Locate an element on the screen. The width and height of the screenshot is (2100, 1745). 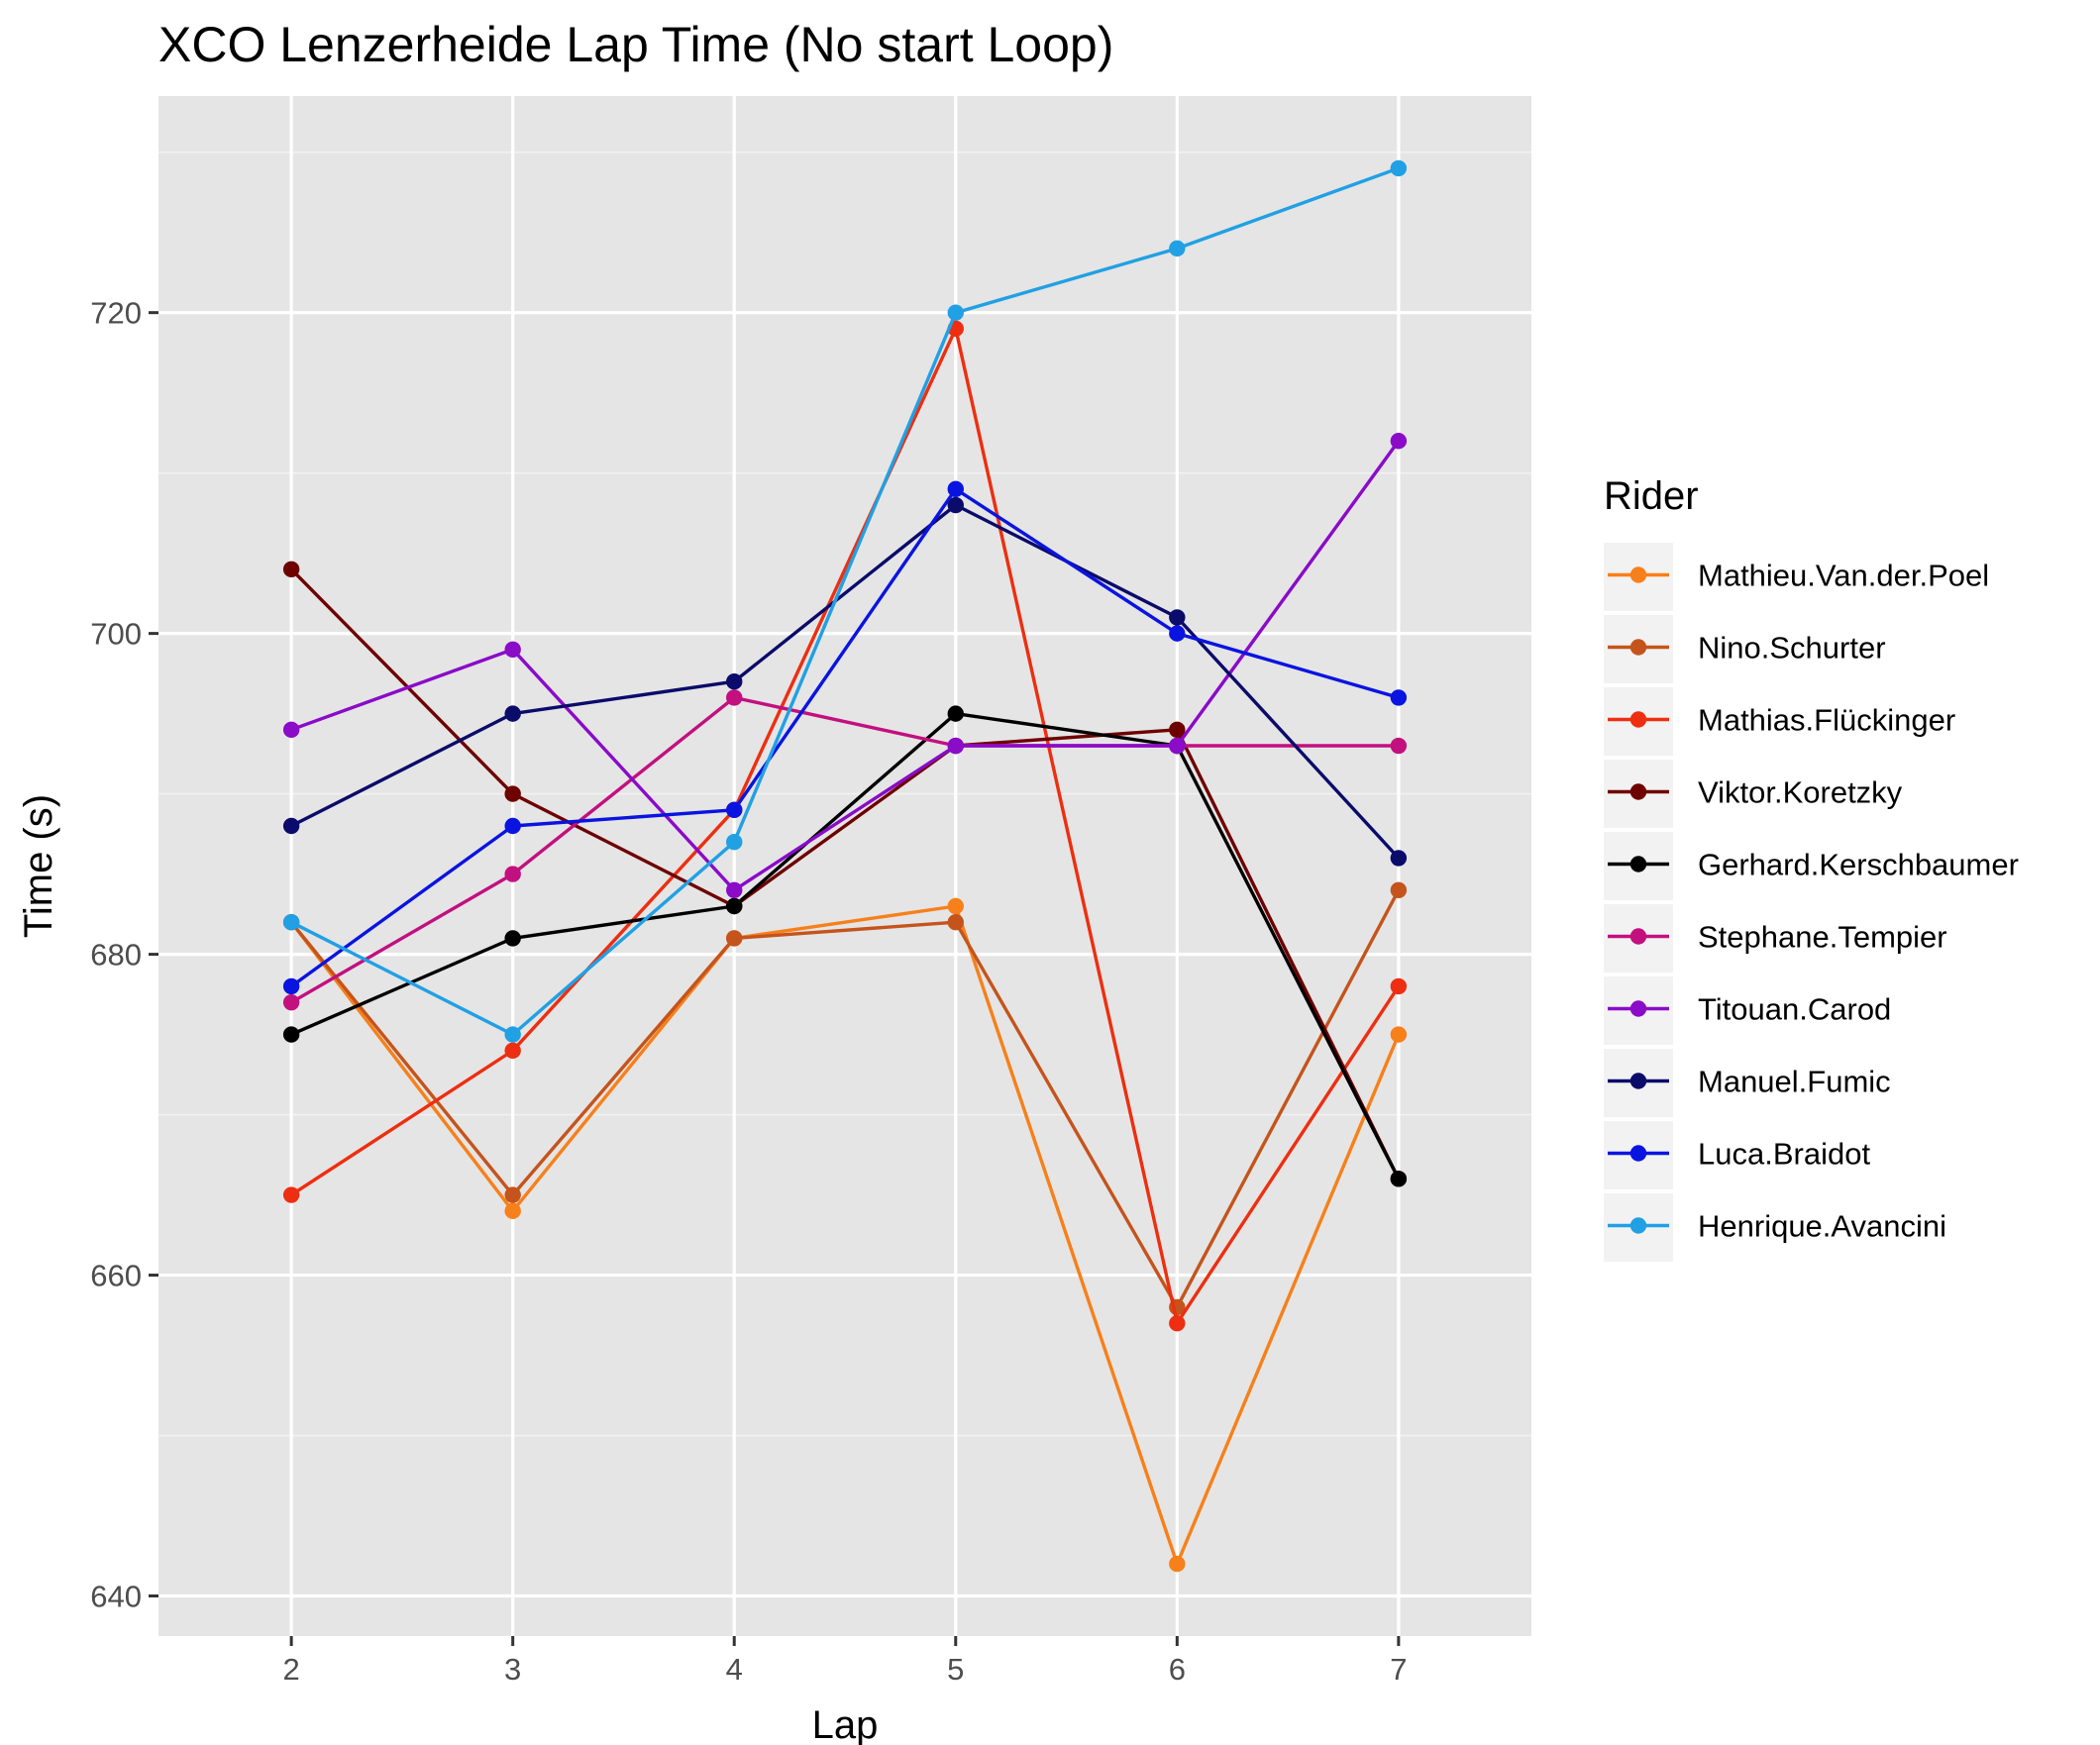
x-tick-label: 5 is located at coordinates (955, 1669).